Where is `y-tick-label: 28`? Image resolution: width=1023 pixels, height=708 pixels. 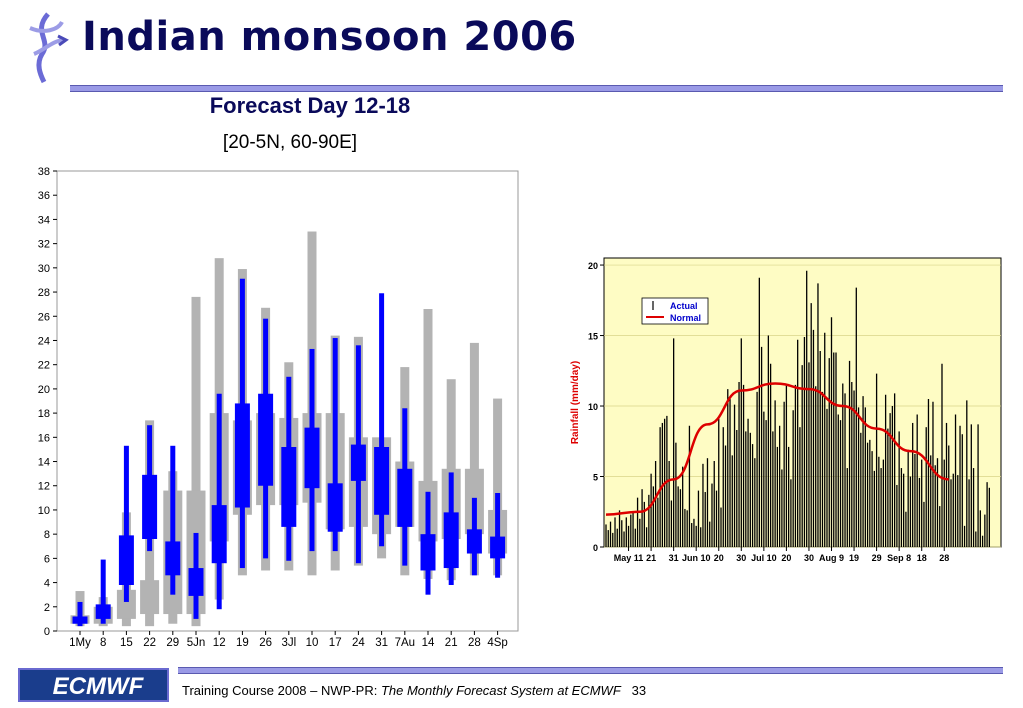
y-tick-label: 28 is located at coordinates (44, 293).